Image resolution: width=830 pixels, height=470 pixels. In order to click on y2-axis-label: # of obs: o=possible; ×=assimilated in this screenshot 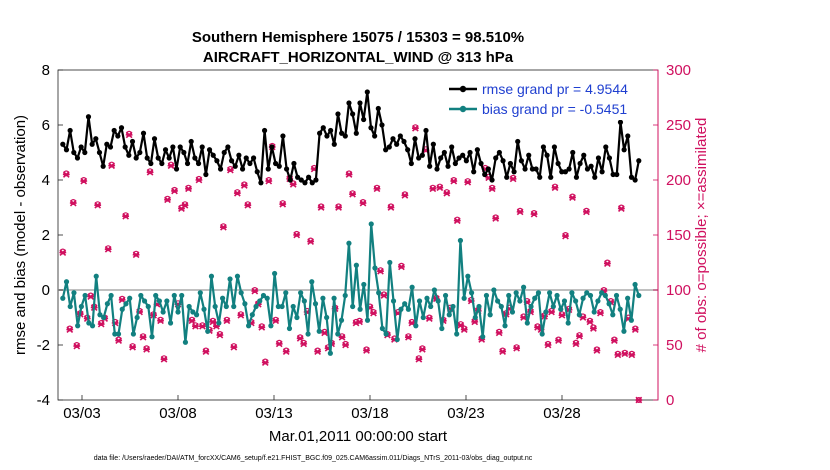, I will do `click(701, 235)`.